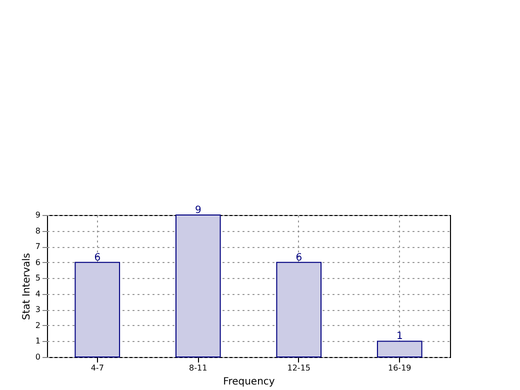  What do you see at coordinates (37, 215) in the screenshot?
I see `y-tick-label: 9` at bounding box center [37, 215].